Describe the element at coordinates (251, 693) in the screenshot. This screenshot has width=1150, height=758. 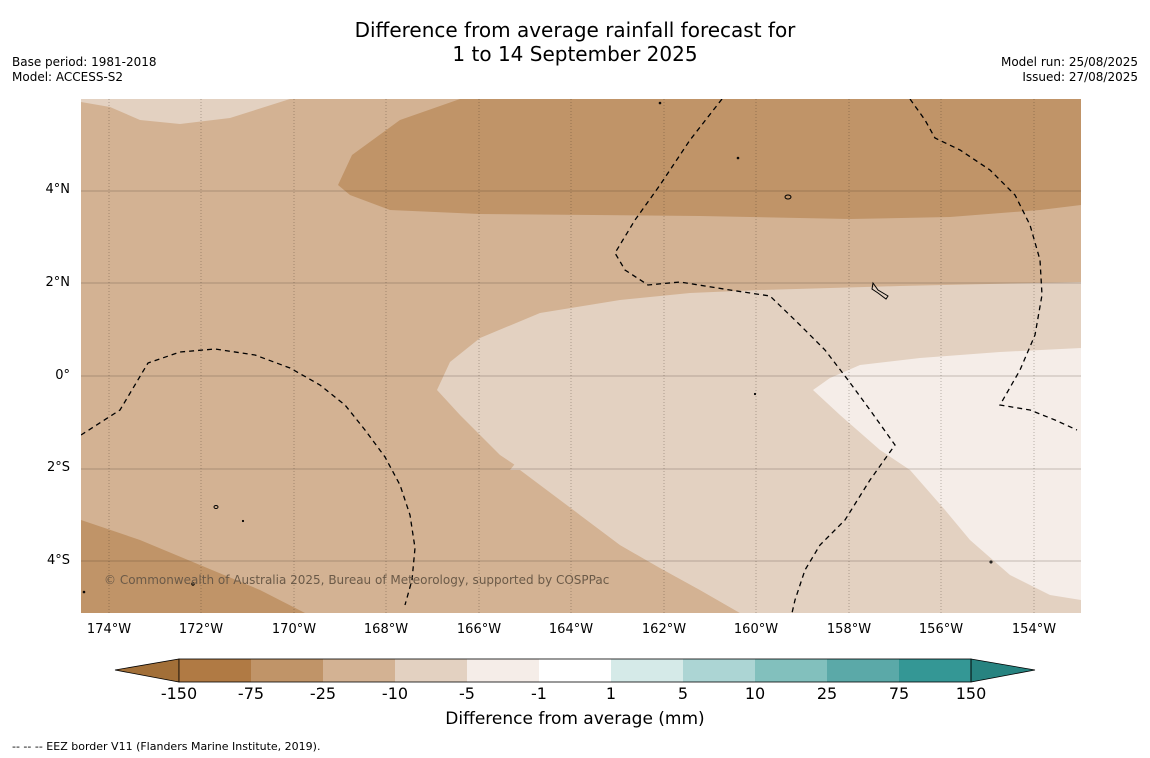
I see `colorbar-tick: -75` at that location.